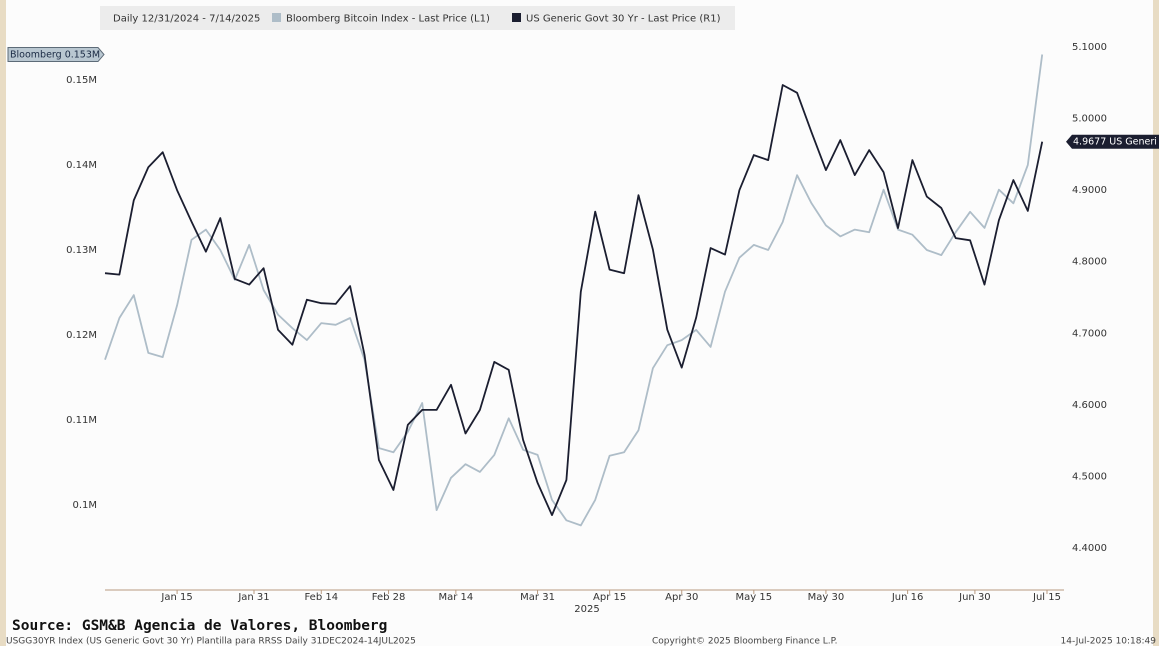  What do you see at coordinates (754, 597) in the screenshot?
I see `x-tick-label: May 15` at bounding box center [754, 597].